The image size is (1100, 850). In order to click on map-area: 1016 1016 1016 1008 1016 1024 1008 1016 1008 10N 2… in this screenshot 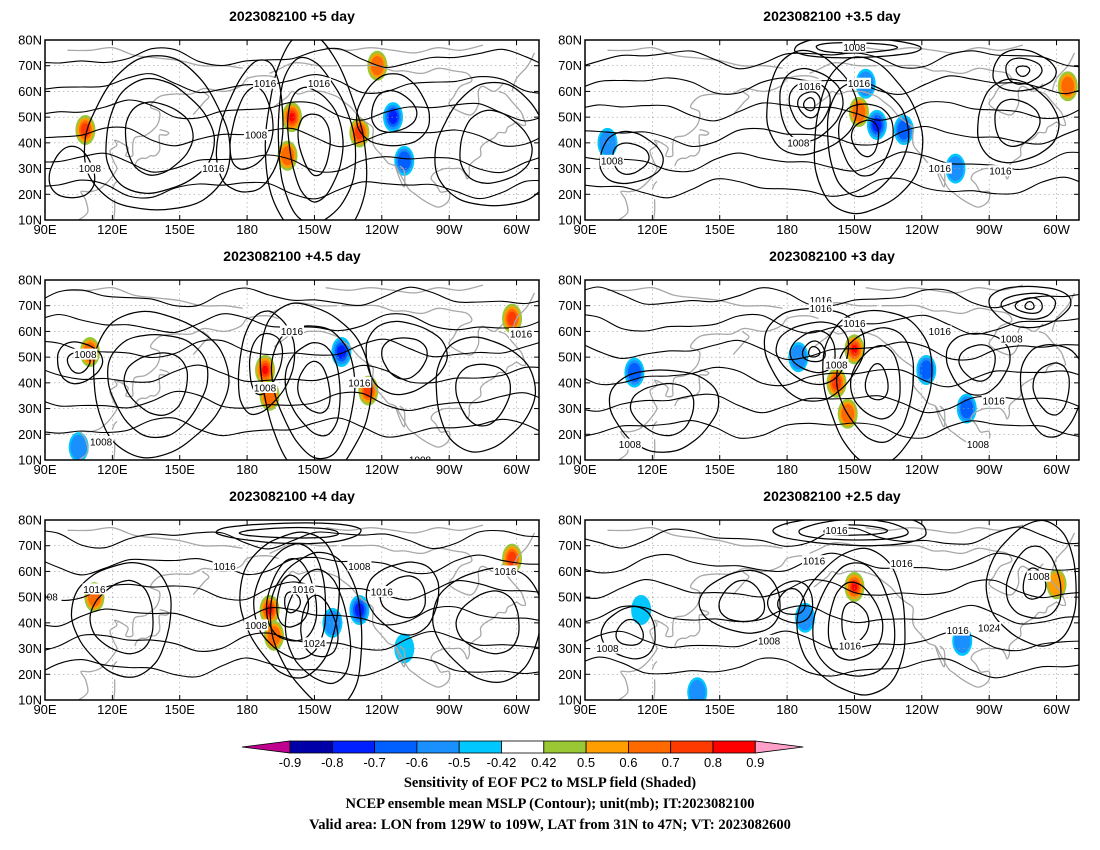, I will do `click(819, 615)`.